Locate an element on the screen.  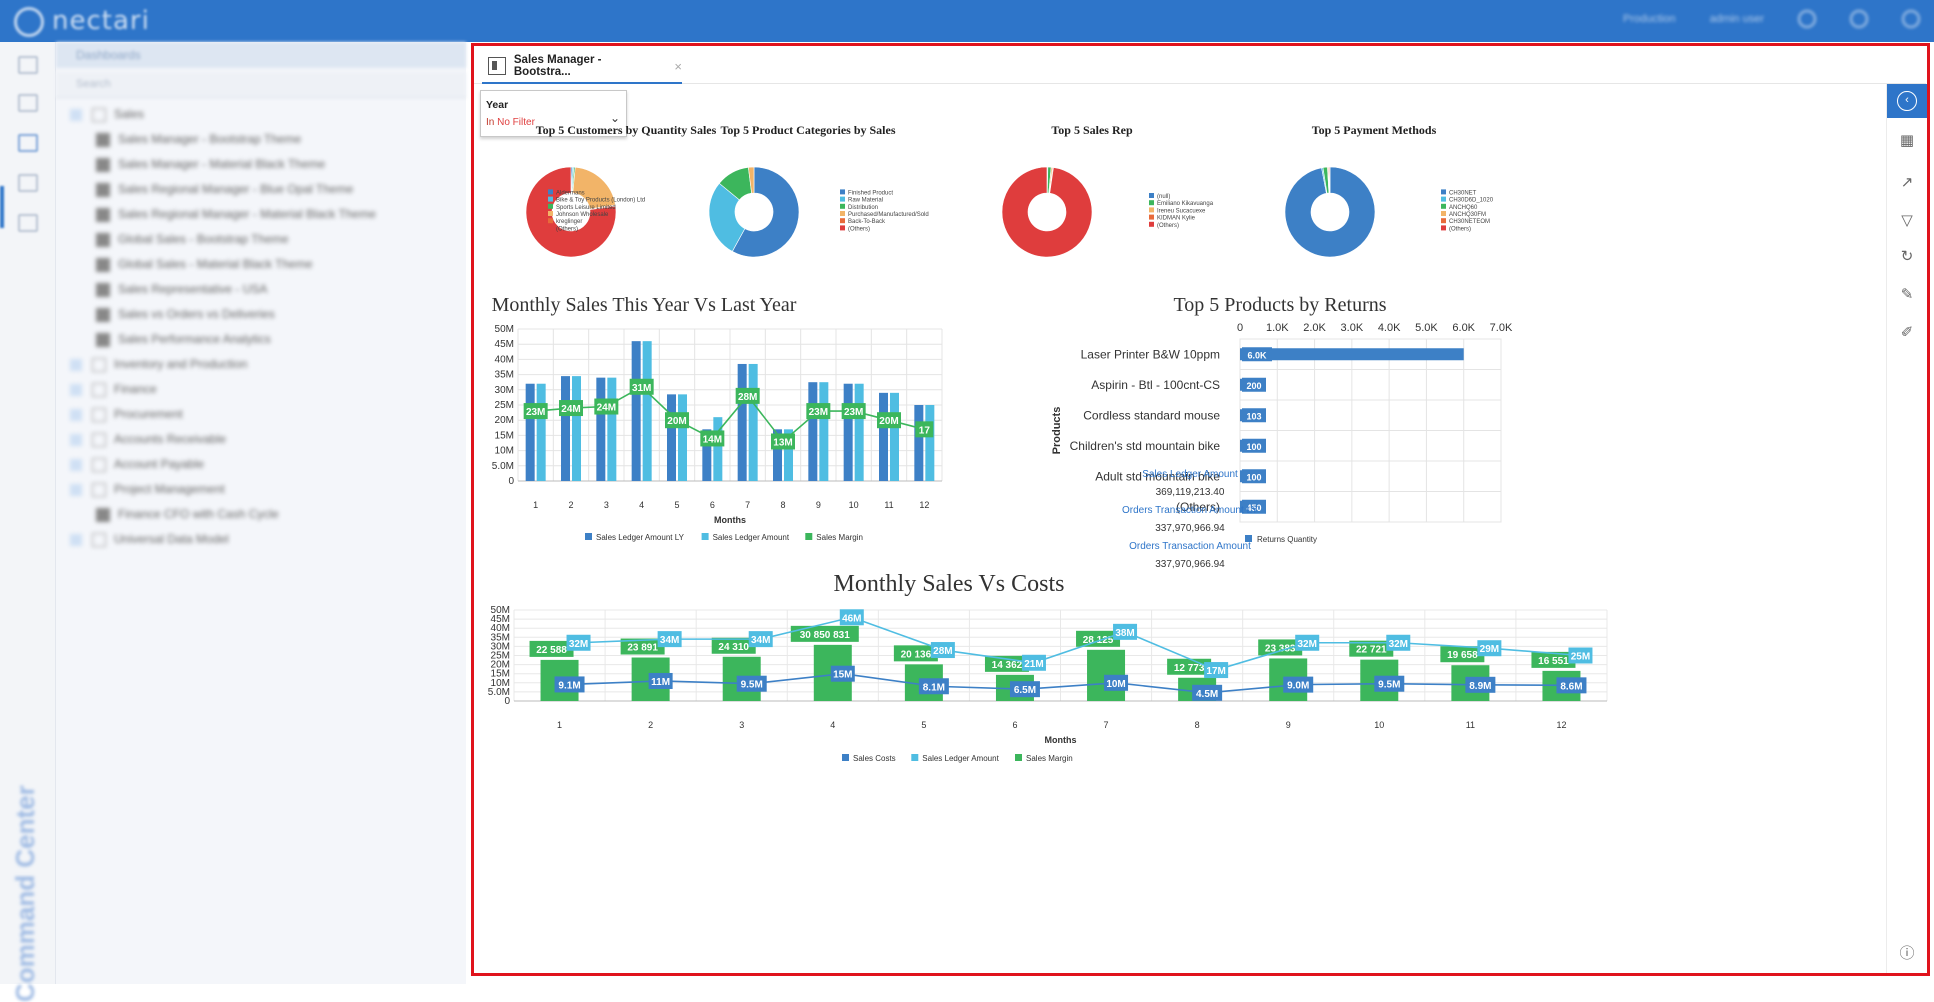
tree-item: Account Payable is located at coordinates (261, 464).